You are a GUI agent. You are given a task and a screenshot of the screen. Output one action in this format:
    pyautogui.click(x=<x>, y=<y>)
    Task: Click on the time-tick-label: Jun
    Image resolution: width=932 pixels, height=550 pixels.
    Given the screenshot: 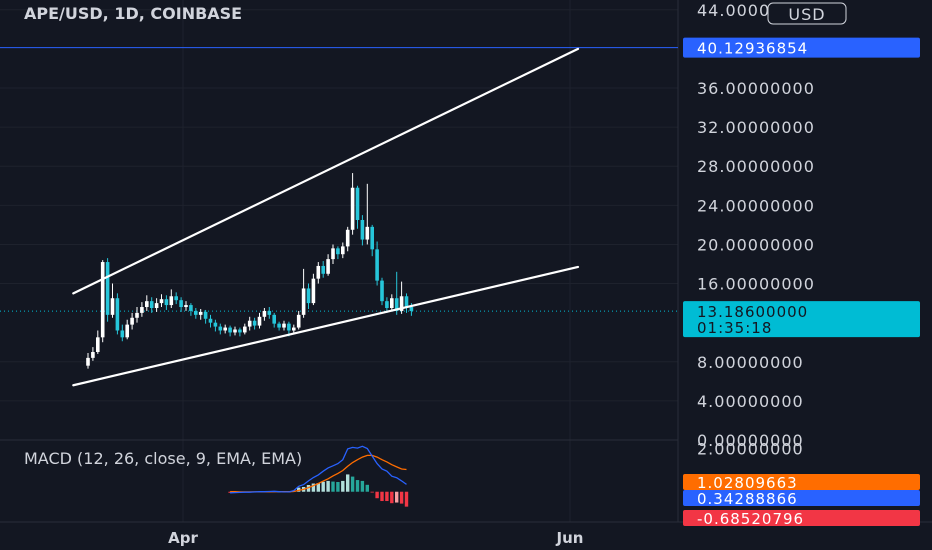 What is the action you would take?
    pyautogui.click(x=570, y=538)
    